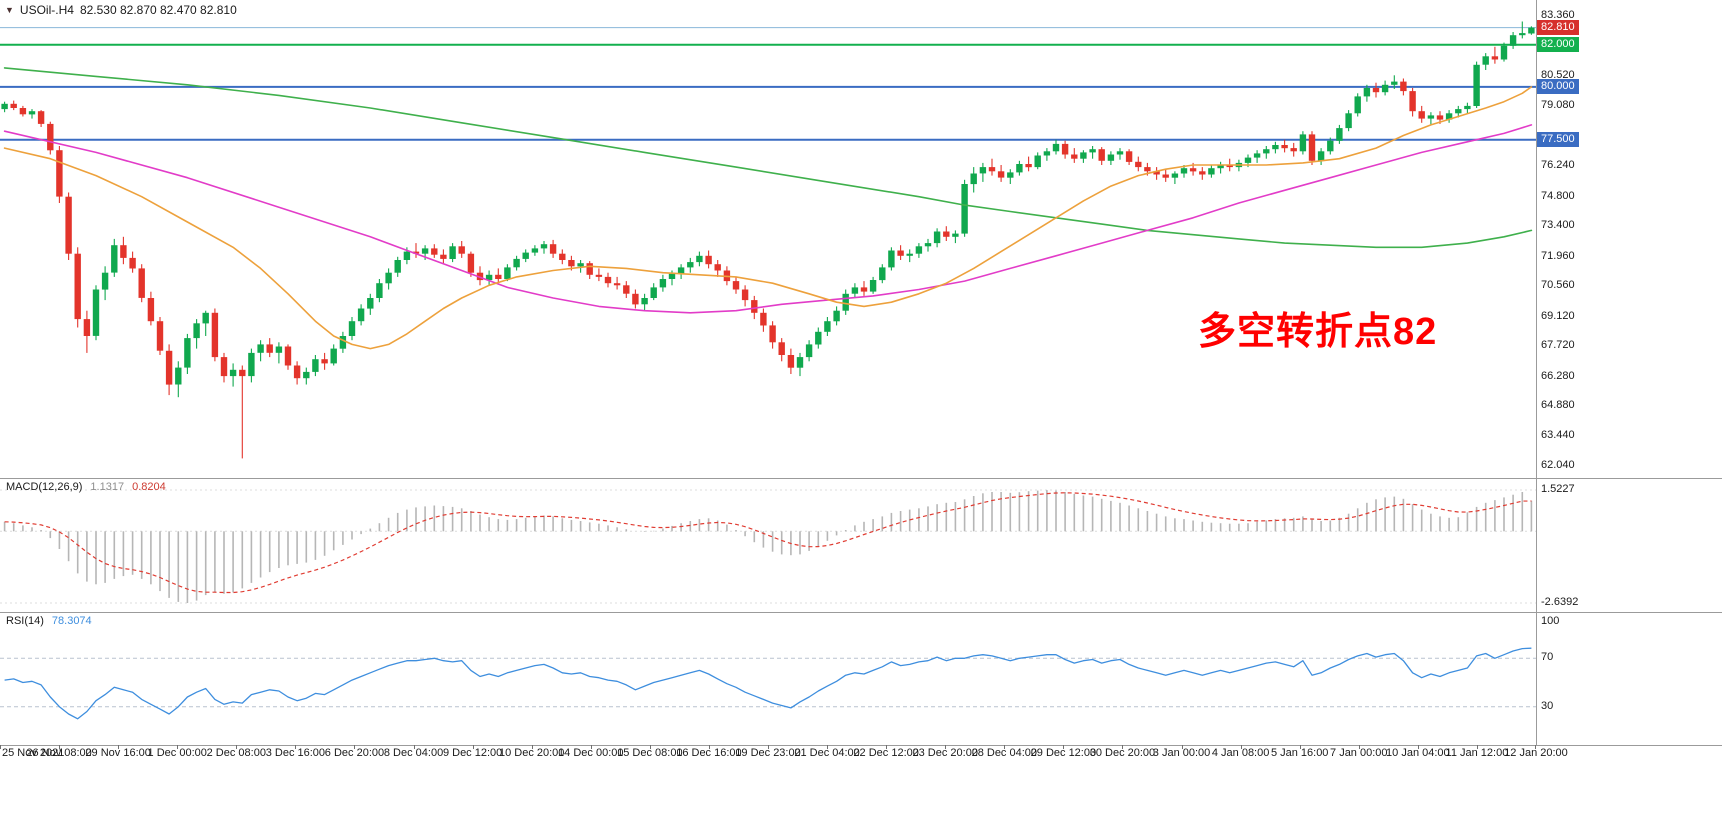 The height and width of the screenshot is (838, 1722). What do you see at coordinates (1558, 489) in the screenshot?
I see `macd-axis-label: 1.5227` at bounding box center [1558, 489].